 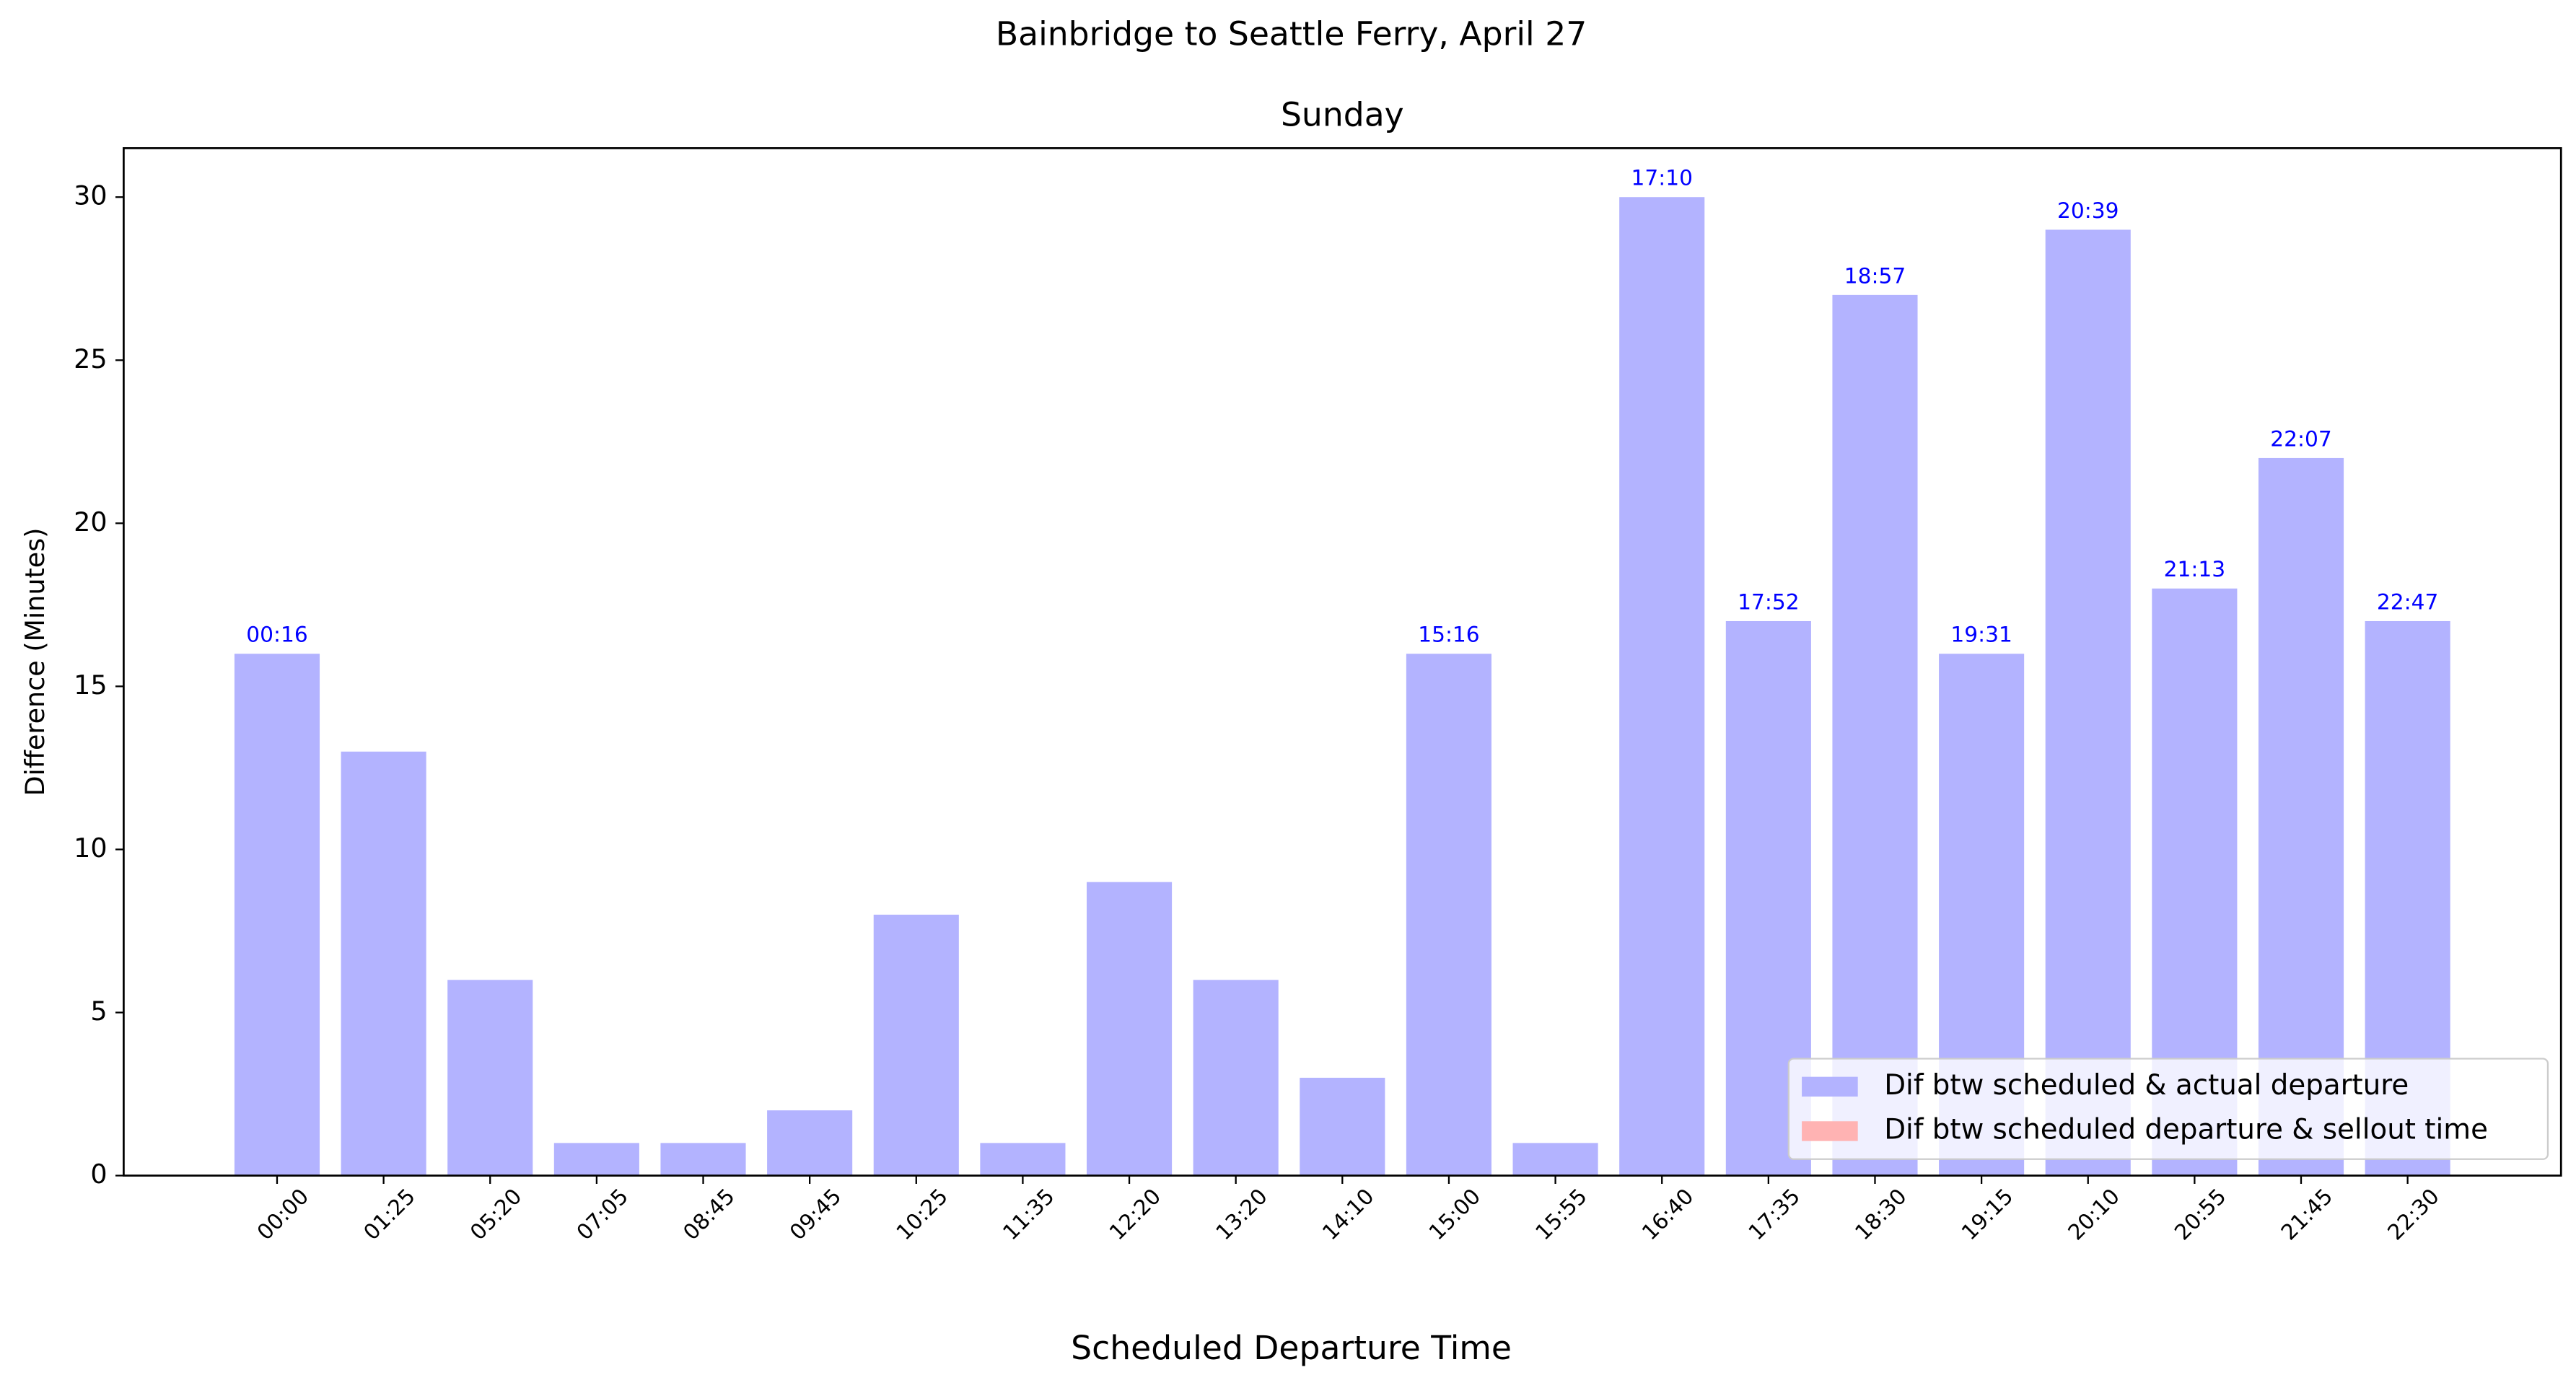 What do you see at coordinates (99, 1174) in the screenshot?
I see `y-tick-label: 0` at bounding box center [99, 1174].